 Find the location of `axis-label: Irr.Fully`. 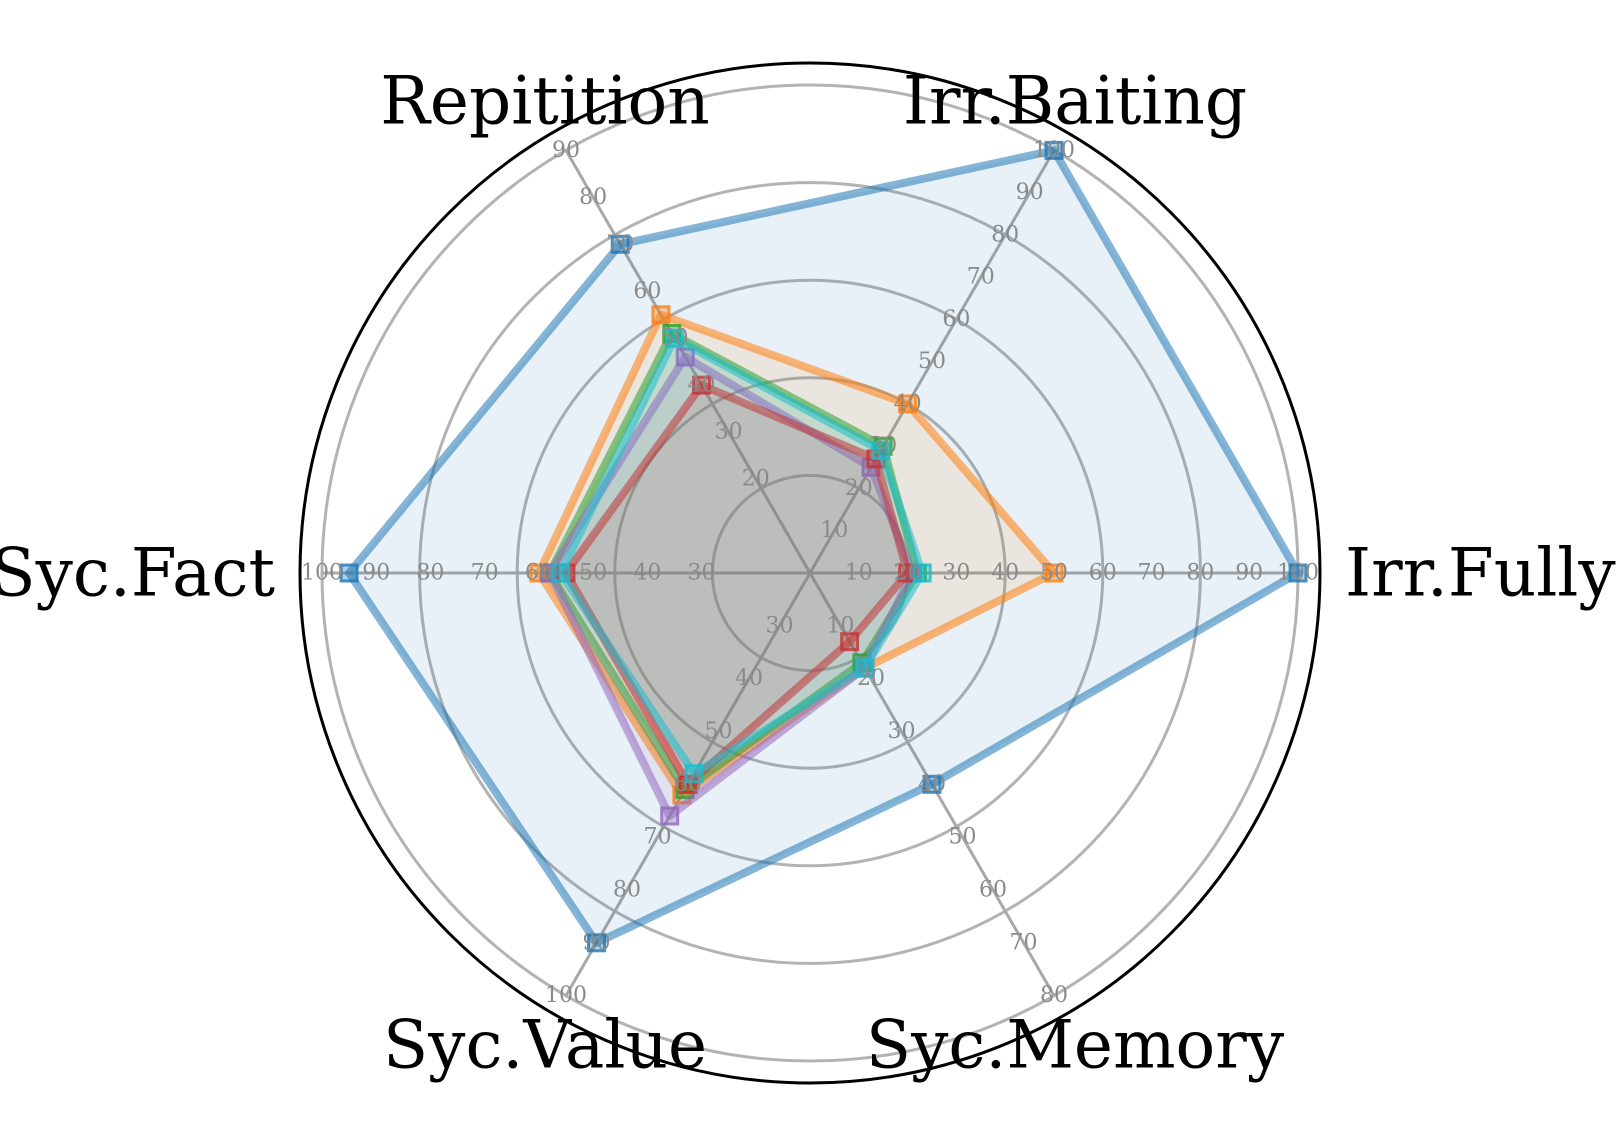

axis-label: Irr.Fully is located at coordinates (1480, 573).